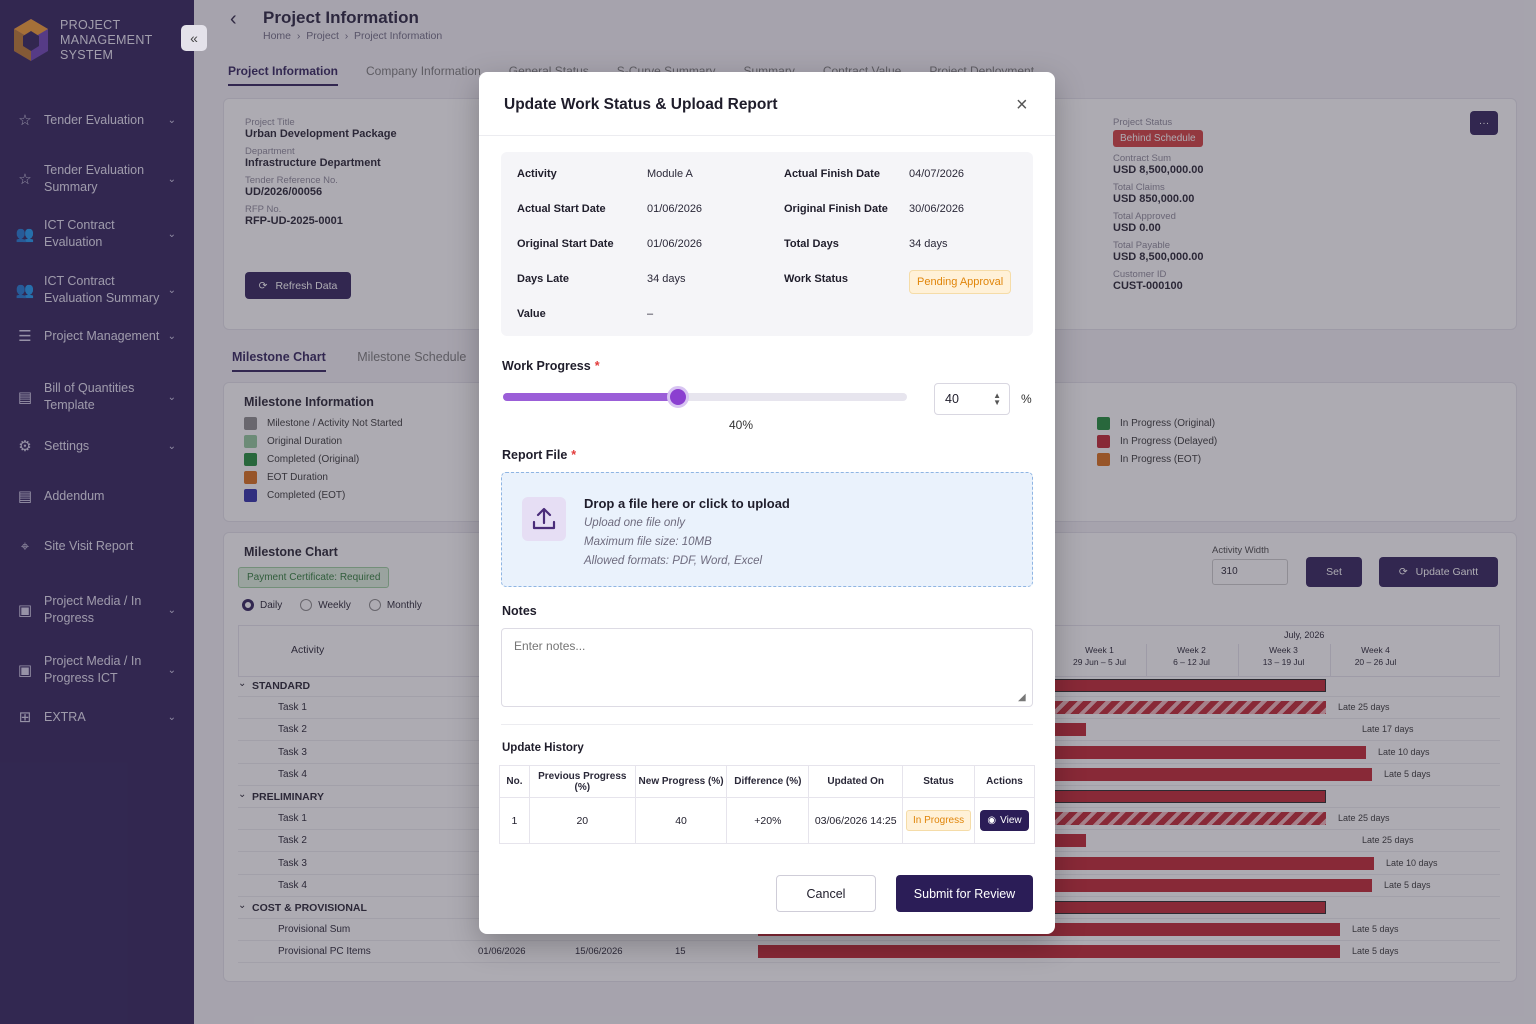 This screenshot has height=1024, width=1536. I want to click on gantt-bar, so click(1049, 952).